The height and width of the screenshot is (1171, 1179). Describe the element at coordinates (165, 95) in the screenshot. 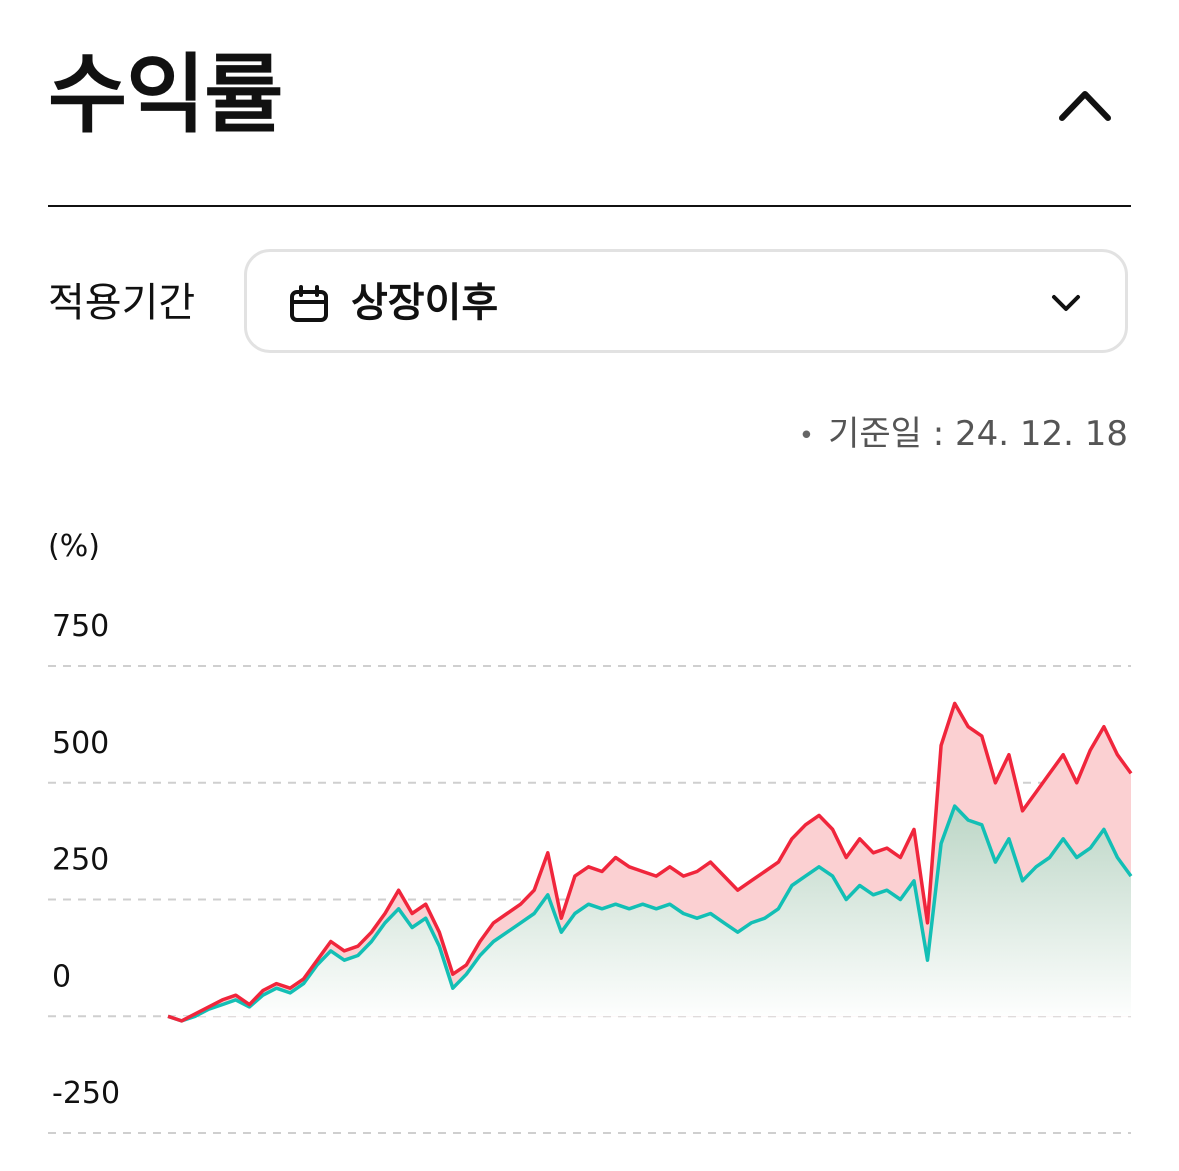

I see `page-title: 수익률` at that location.